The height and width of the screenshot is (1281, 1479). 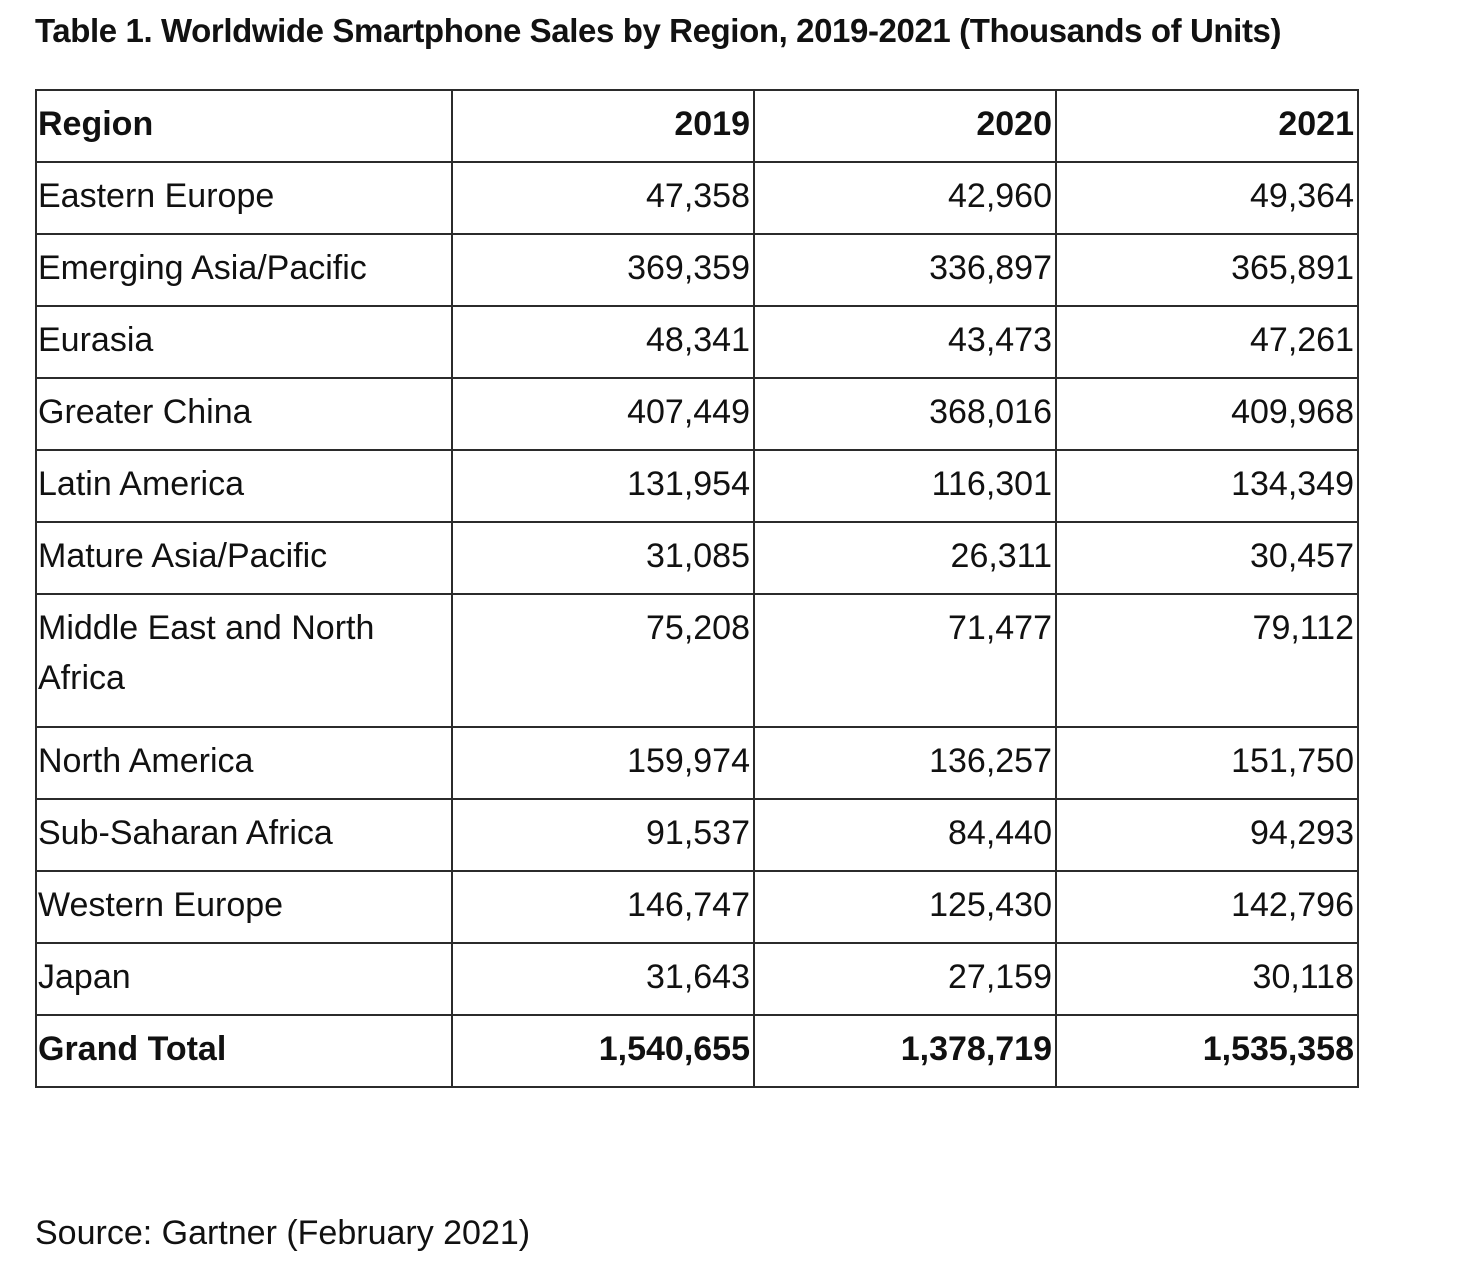 I want to click on value-cell-2021: 30,457, so click(x=1207, y=558).